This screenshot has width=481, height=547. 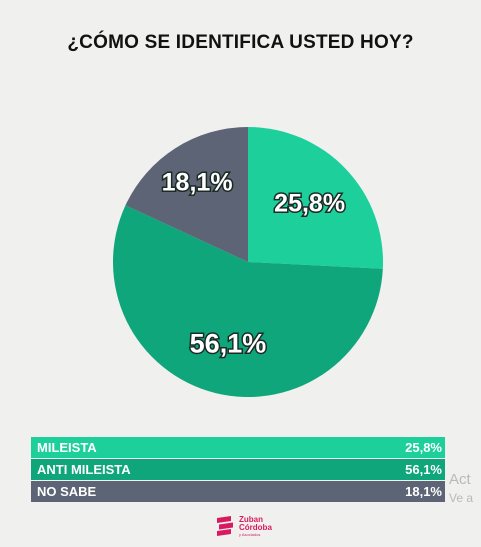 I want to click on pie-label-anti-mileista: 56,1%, so click(x=228, y=343).